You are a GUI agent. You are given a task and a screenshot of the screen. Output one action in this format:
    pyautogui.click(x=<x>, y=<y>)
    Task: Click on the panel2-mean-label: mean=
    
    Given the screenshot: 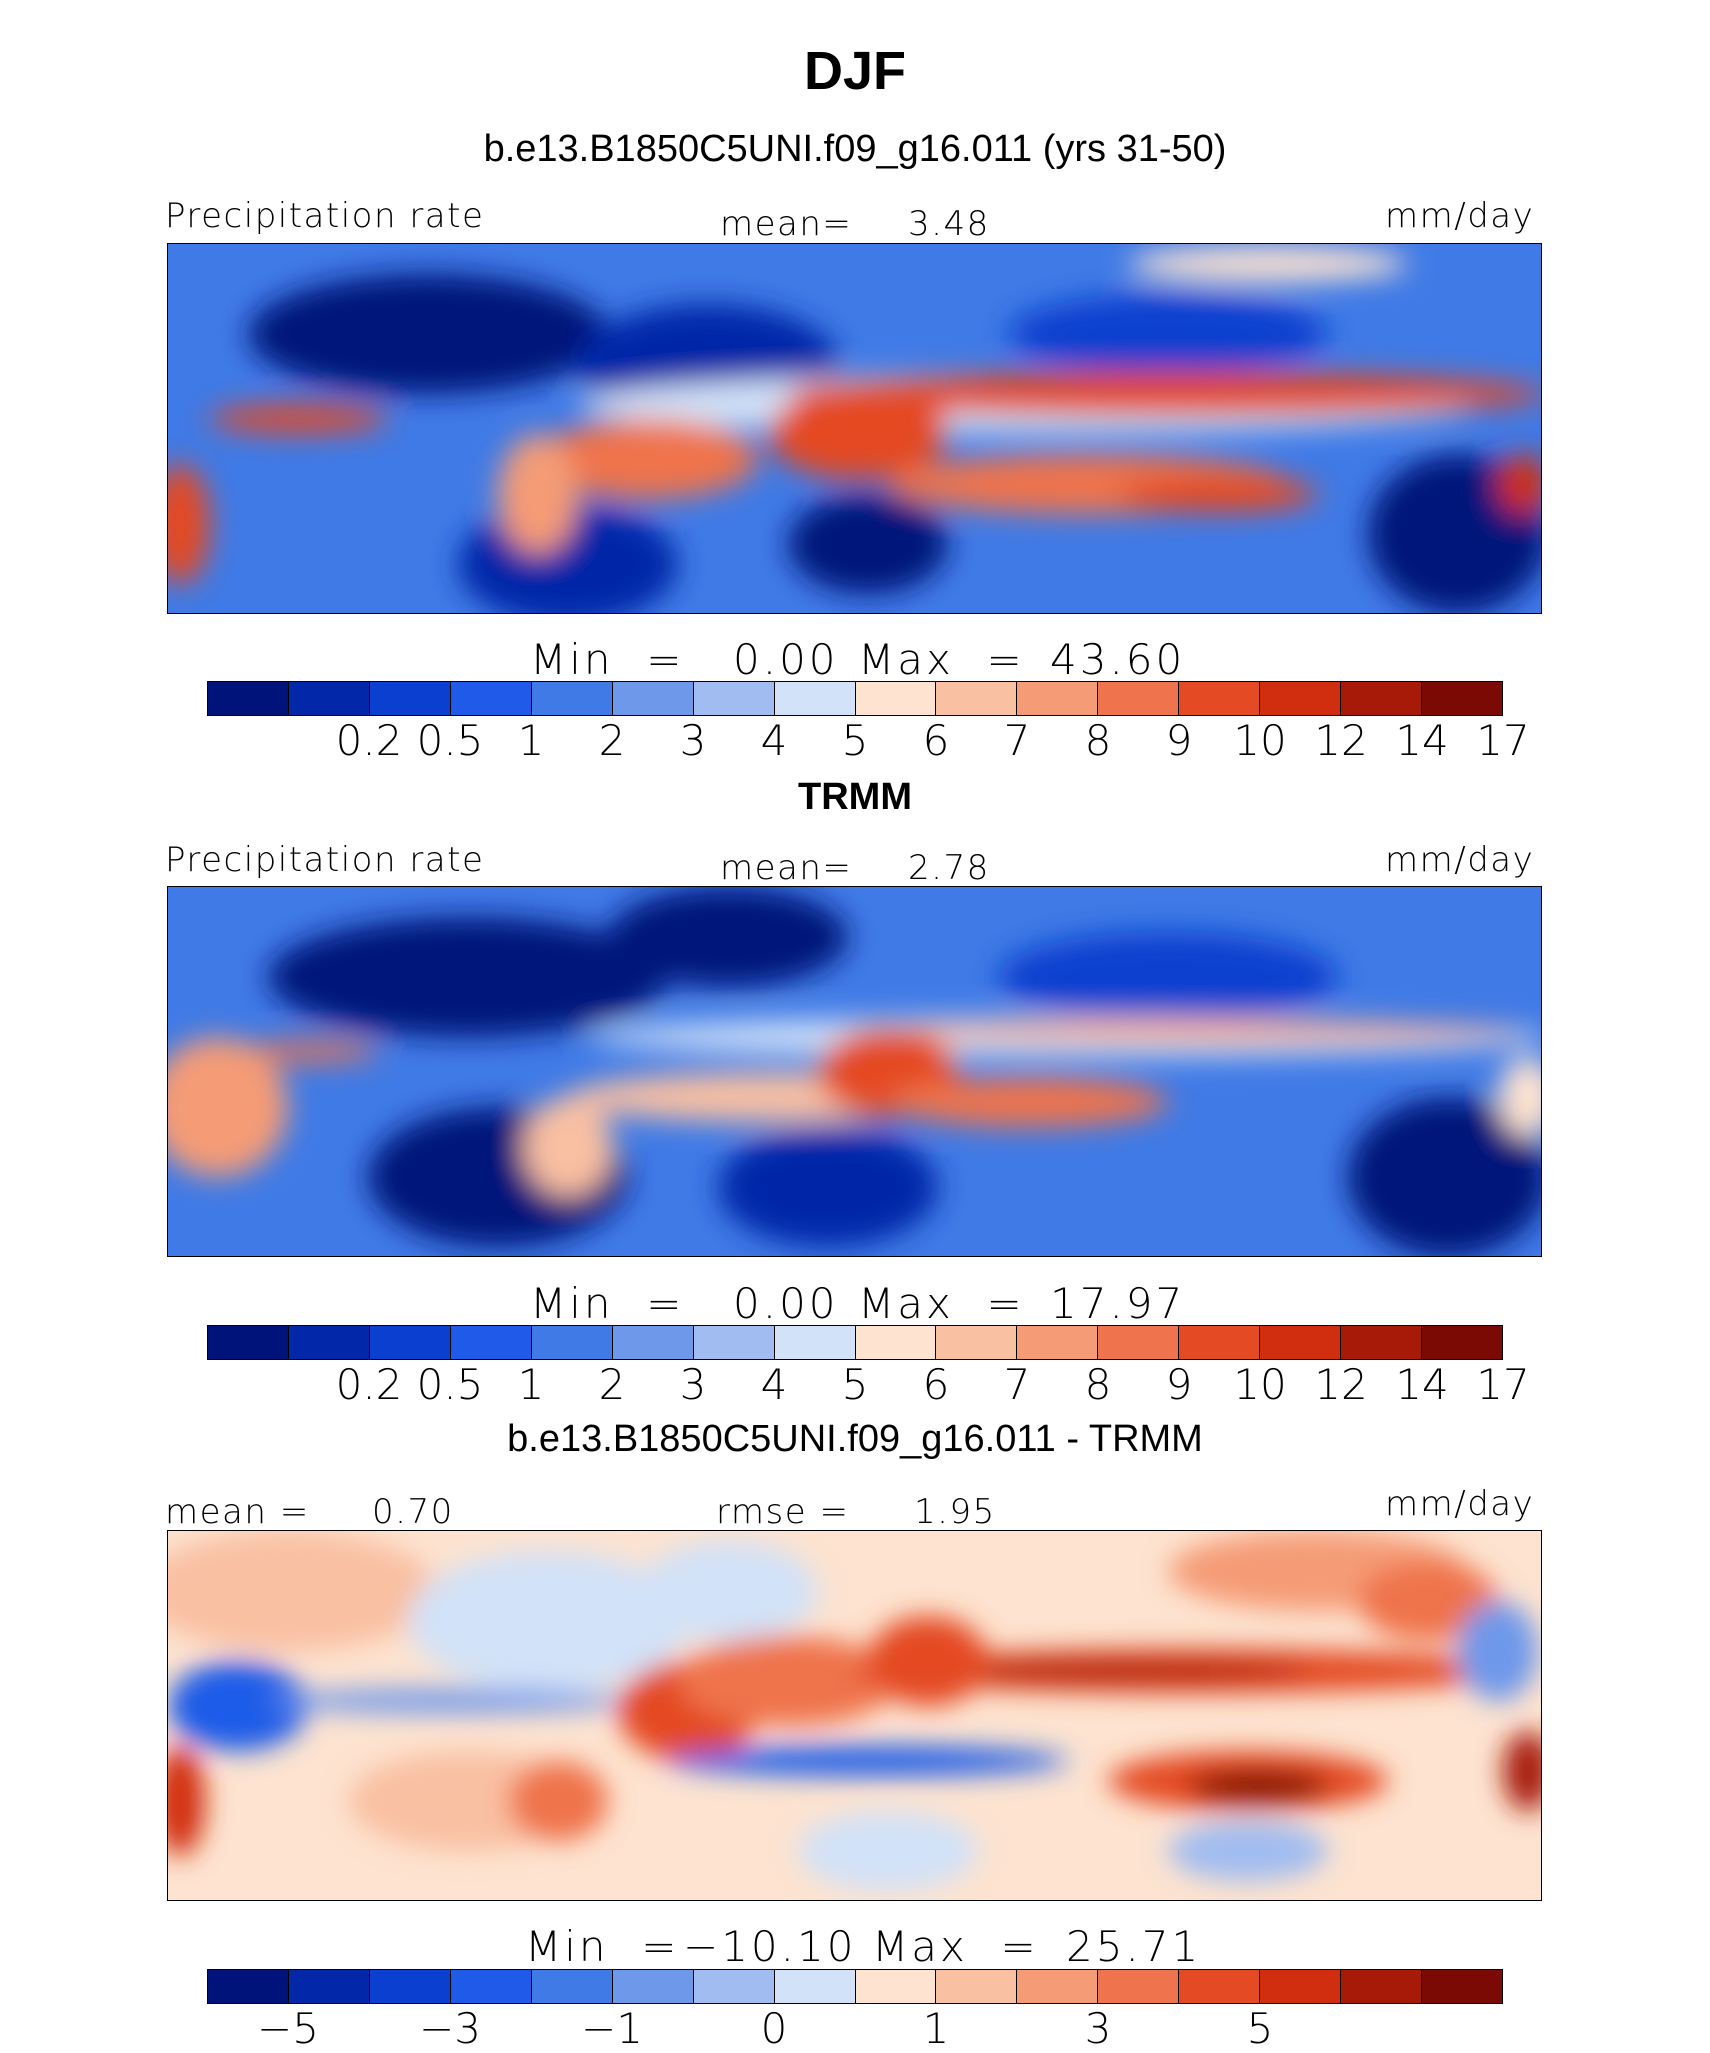 What is the action you would take?
    pyautogui.click(x=786, y=868)
    